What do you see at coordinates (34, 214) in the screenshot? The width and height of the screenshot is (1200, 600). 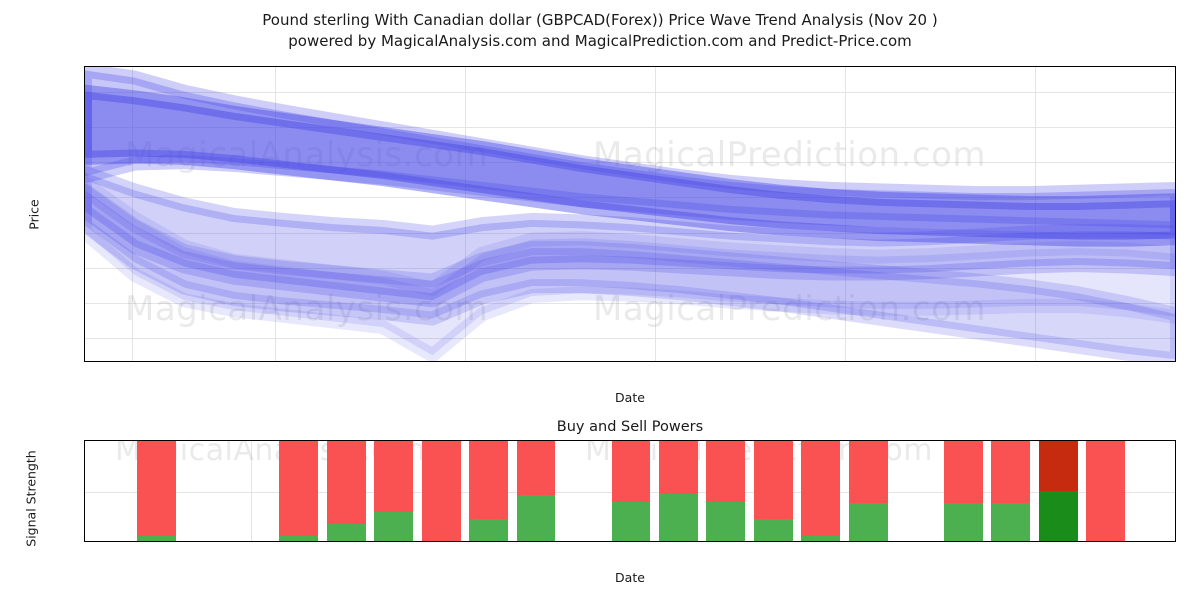 I see `price-y-axis-label: Price` at bounding box center [34, 214].